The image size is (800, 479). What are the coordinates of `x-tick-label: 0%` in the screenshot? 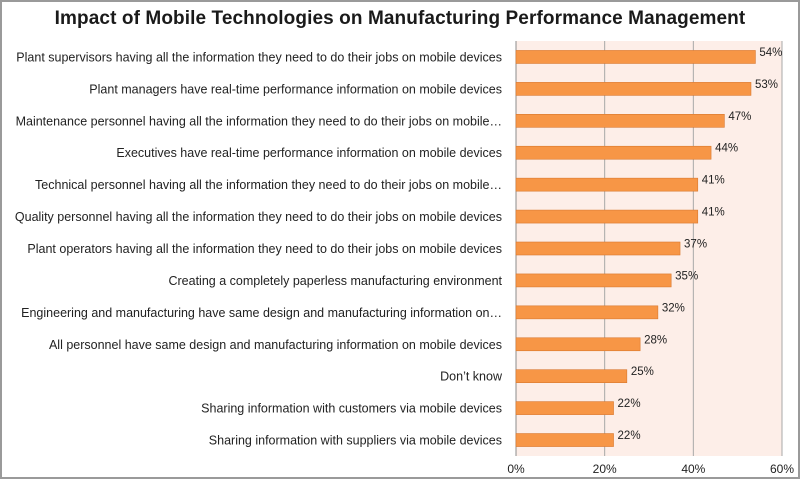 It's located at (516, 469).